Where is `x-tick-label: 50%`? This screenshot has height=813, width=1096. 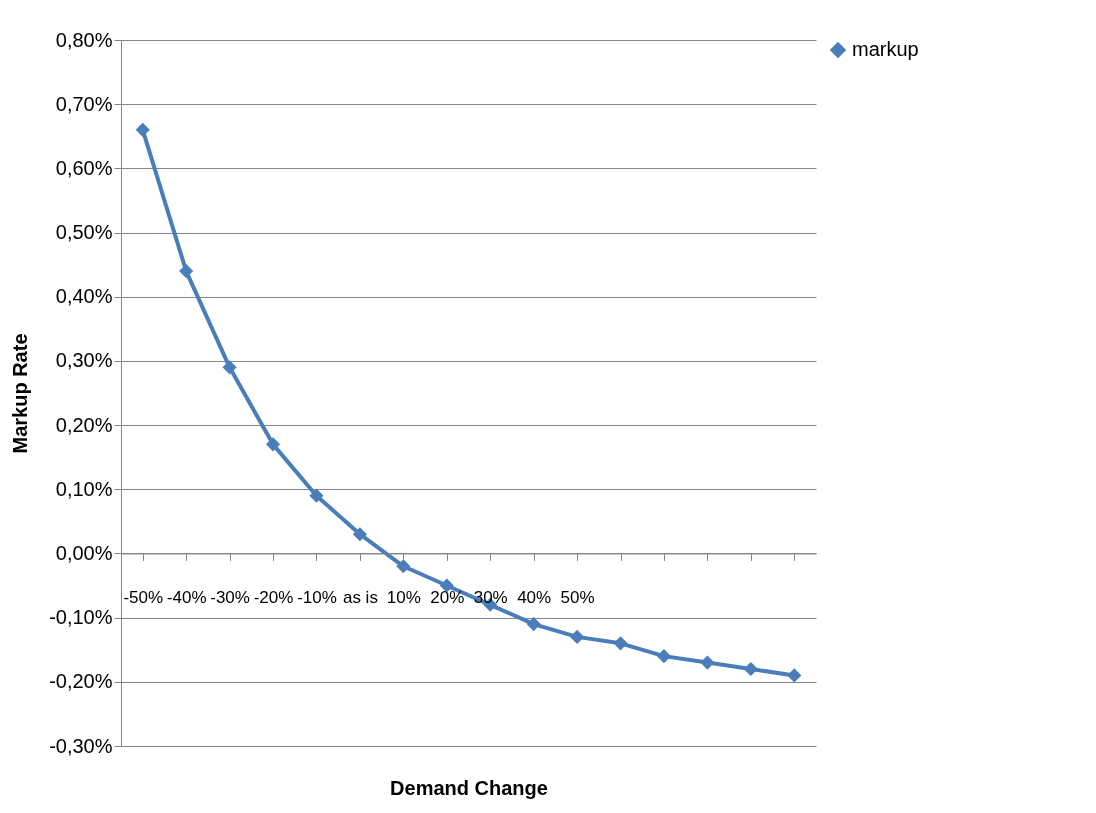
x-tick-label: 50% is located at coordinates (577, 597).